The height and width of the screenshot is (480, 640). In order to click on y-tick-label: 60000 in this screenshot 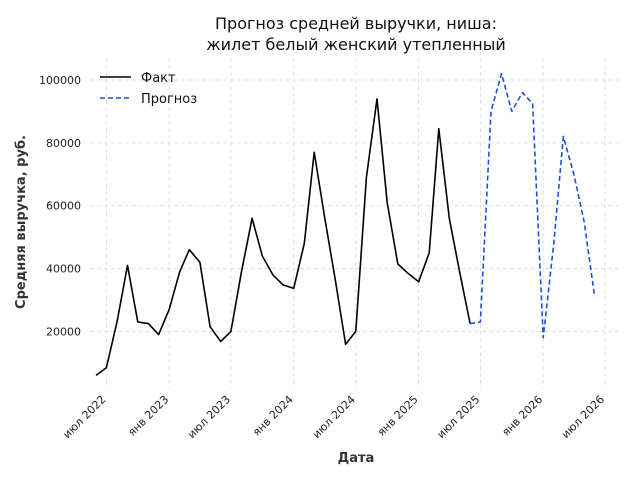, I will do `click(63, 206)`.